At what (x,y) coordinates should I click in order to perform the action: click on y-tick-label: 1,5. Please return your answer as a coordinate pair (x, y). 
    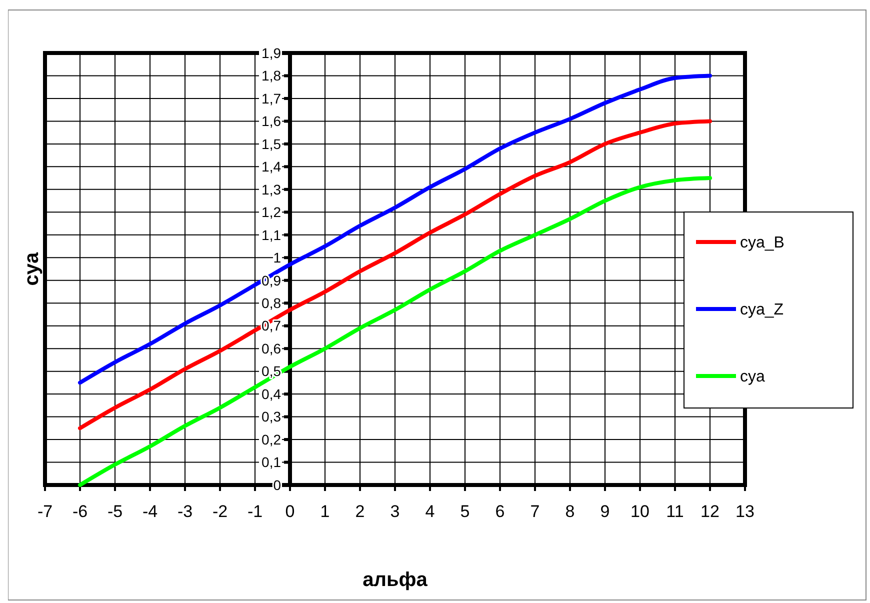
    Looking at the image, I should click on (272, 144).